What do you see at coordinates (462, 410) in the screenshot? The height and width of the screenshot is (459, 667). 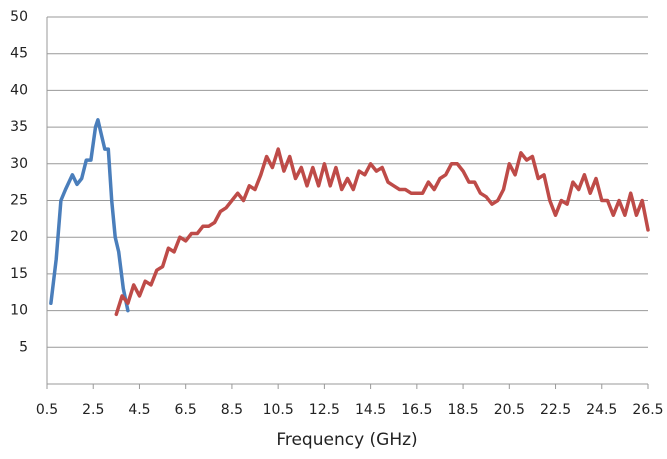 I see `x-tick-label: 18.5` at bounding box center [462, 410].